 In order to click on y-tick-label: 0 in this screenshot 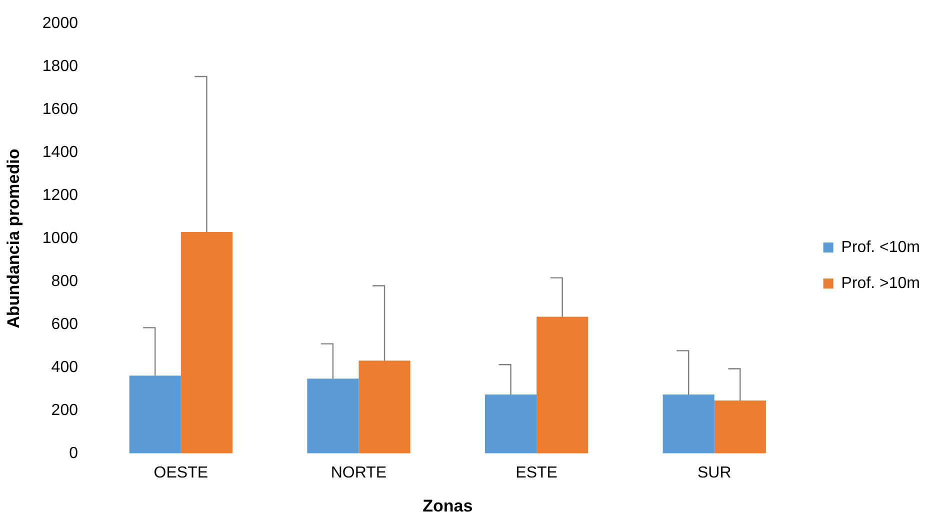, I will do `click(73, 453)`.